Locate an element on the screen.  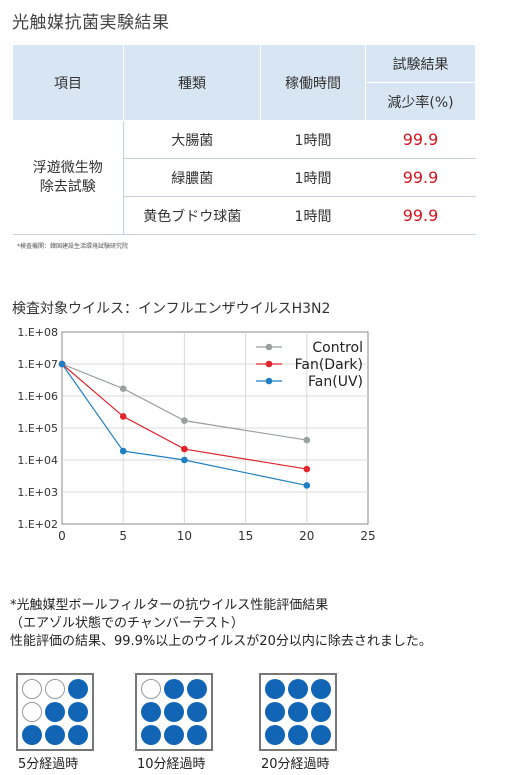
x-tick-label: 0 is located at coordinates (62, 536).